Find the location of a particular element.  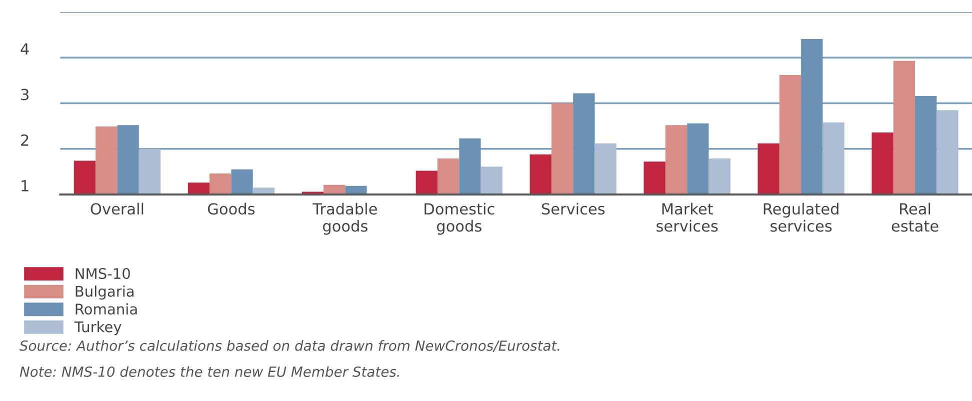

x-tick-label: Overall is located at coordinates (117, 208).